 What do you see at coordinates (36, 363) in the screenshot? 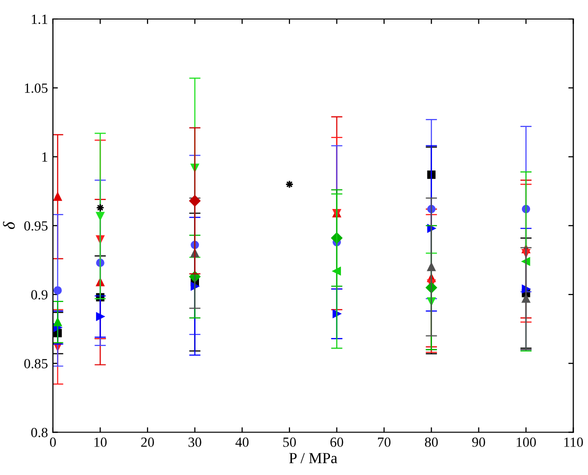
I see `y-tick-label: 0.85` at bounding box center [36, 363].